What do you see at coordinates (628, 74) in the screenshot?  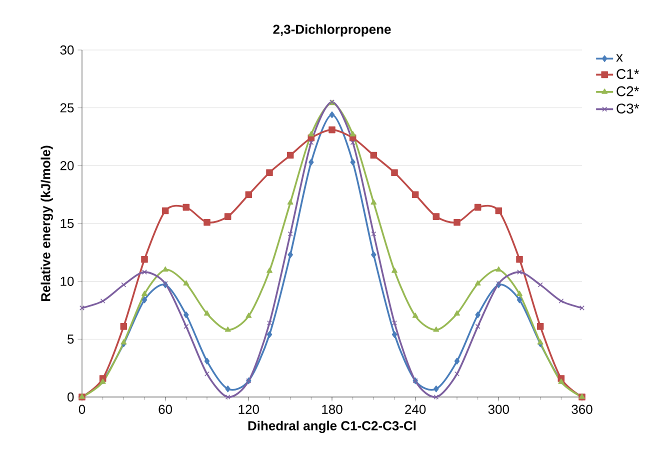 I see `legend-label: C1*` at bounding box center [628, 74].